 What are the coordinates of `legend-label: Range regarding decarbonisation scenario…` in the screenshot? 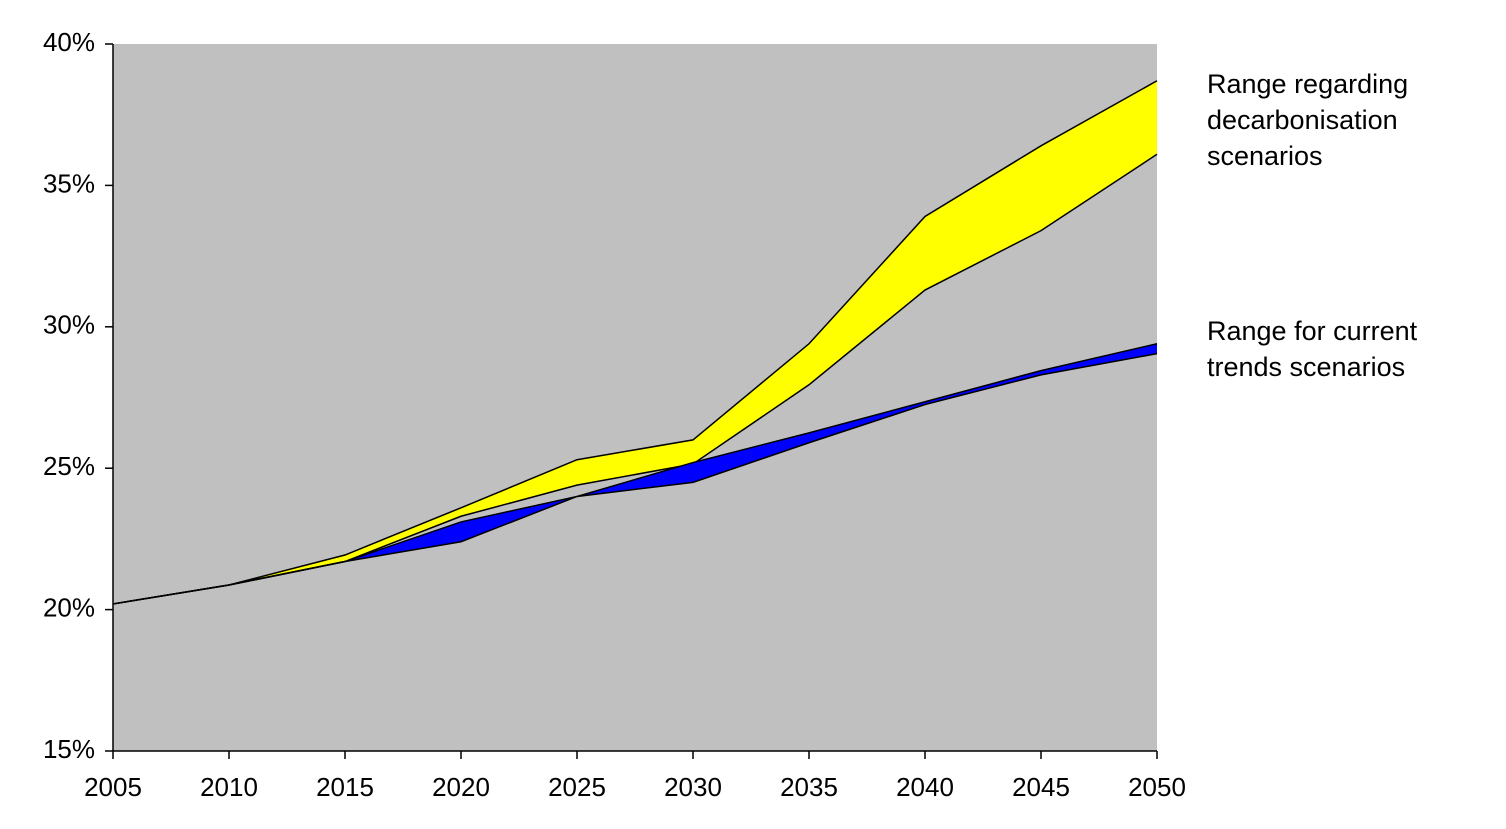 It's located at (1308, 120).